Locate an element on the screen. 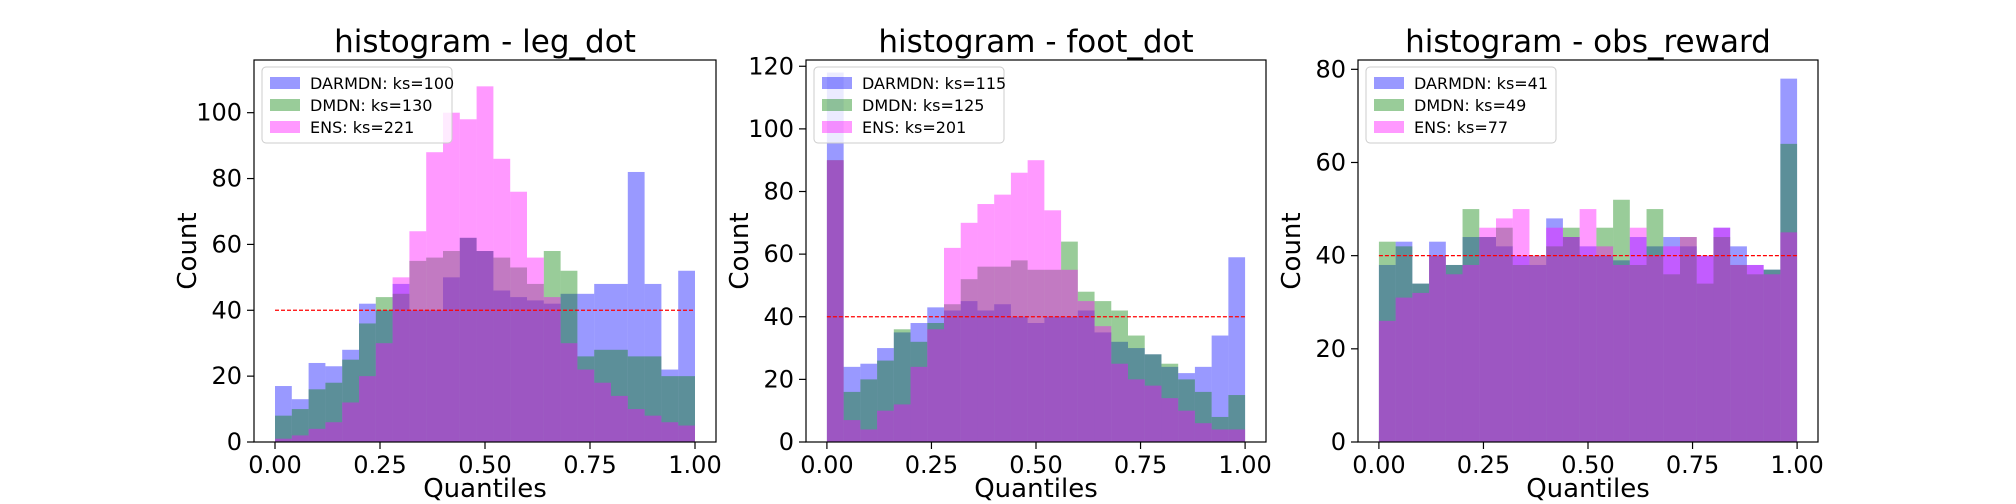 The width and height of the screenshot is (2016, 504). y-tick-label: 100 is located at coordinates (219, 113).